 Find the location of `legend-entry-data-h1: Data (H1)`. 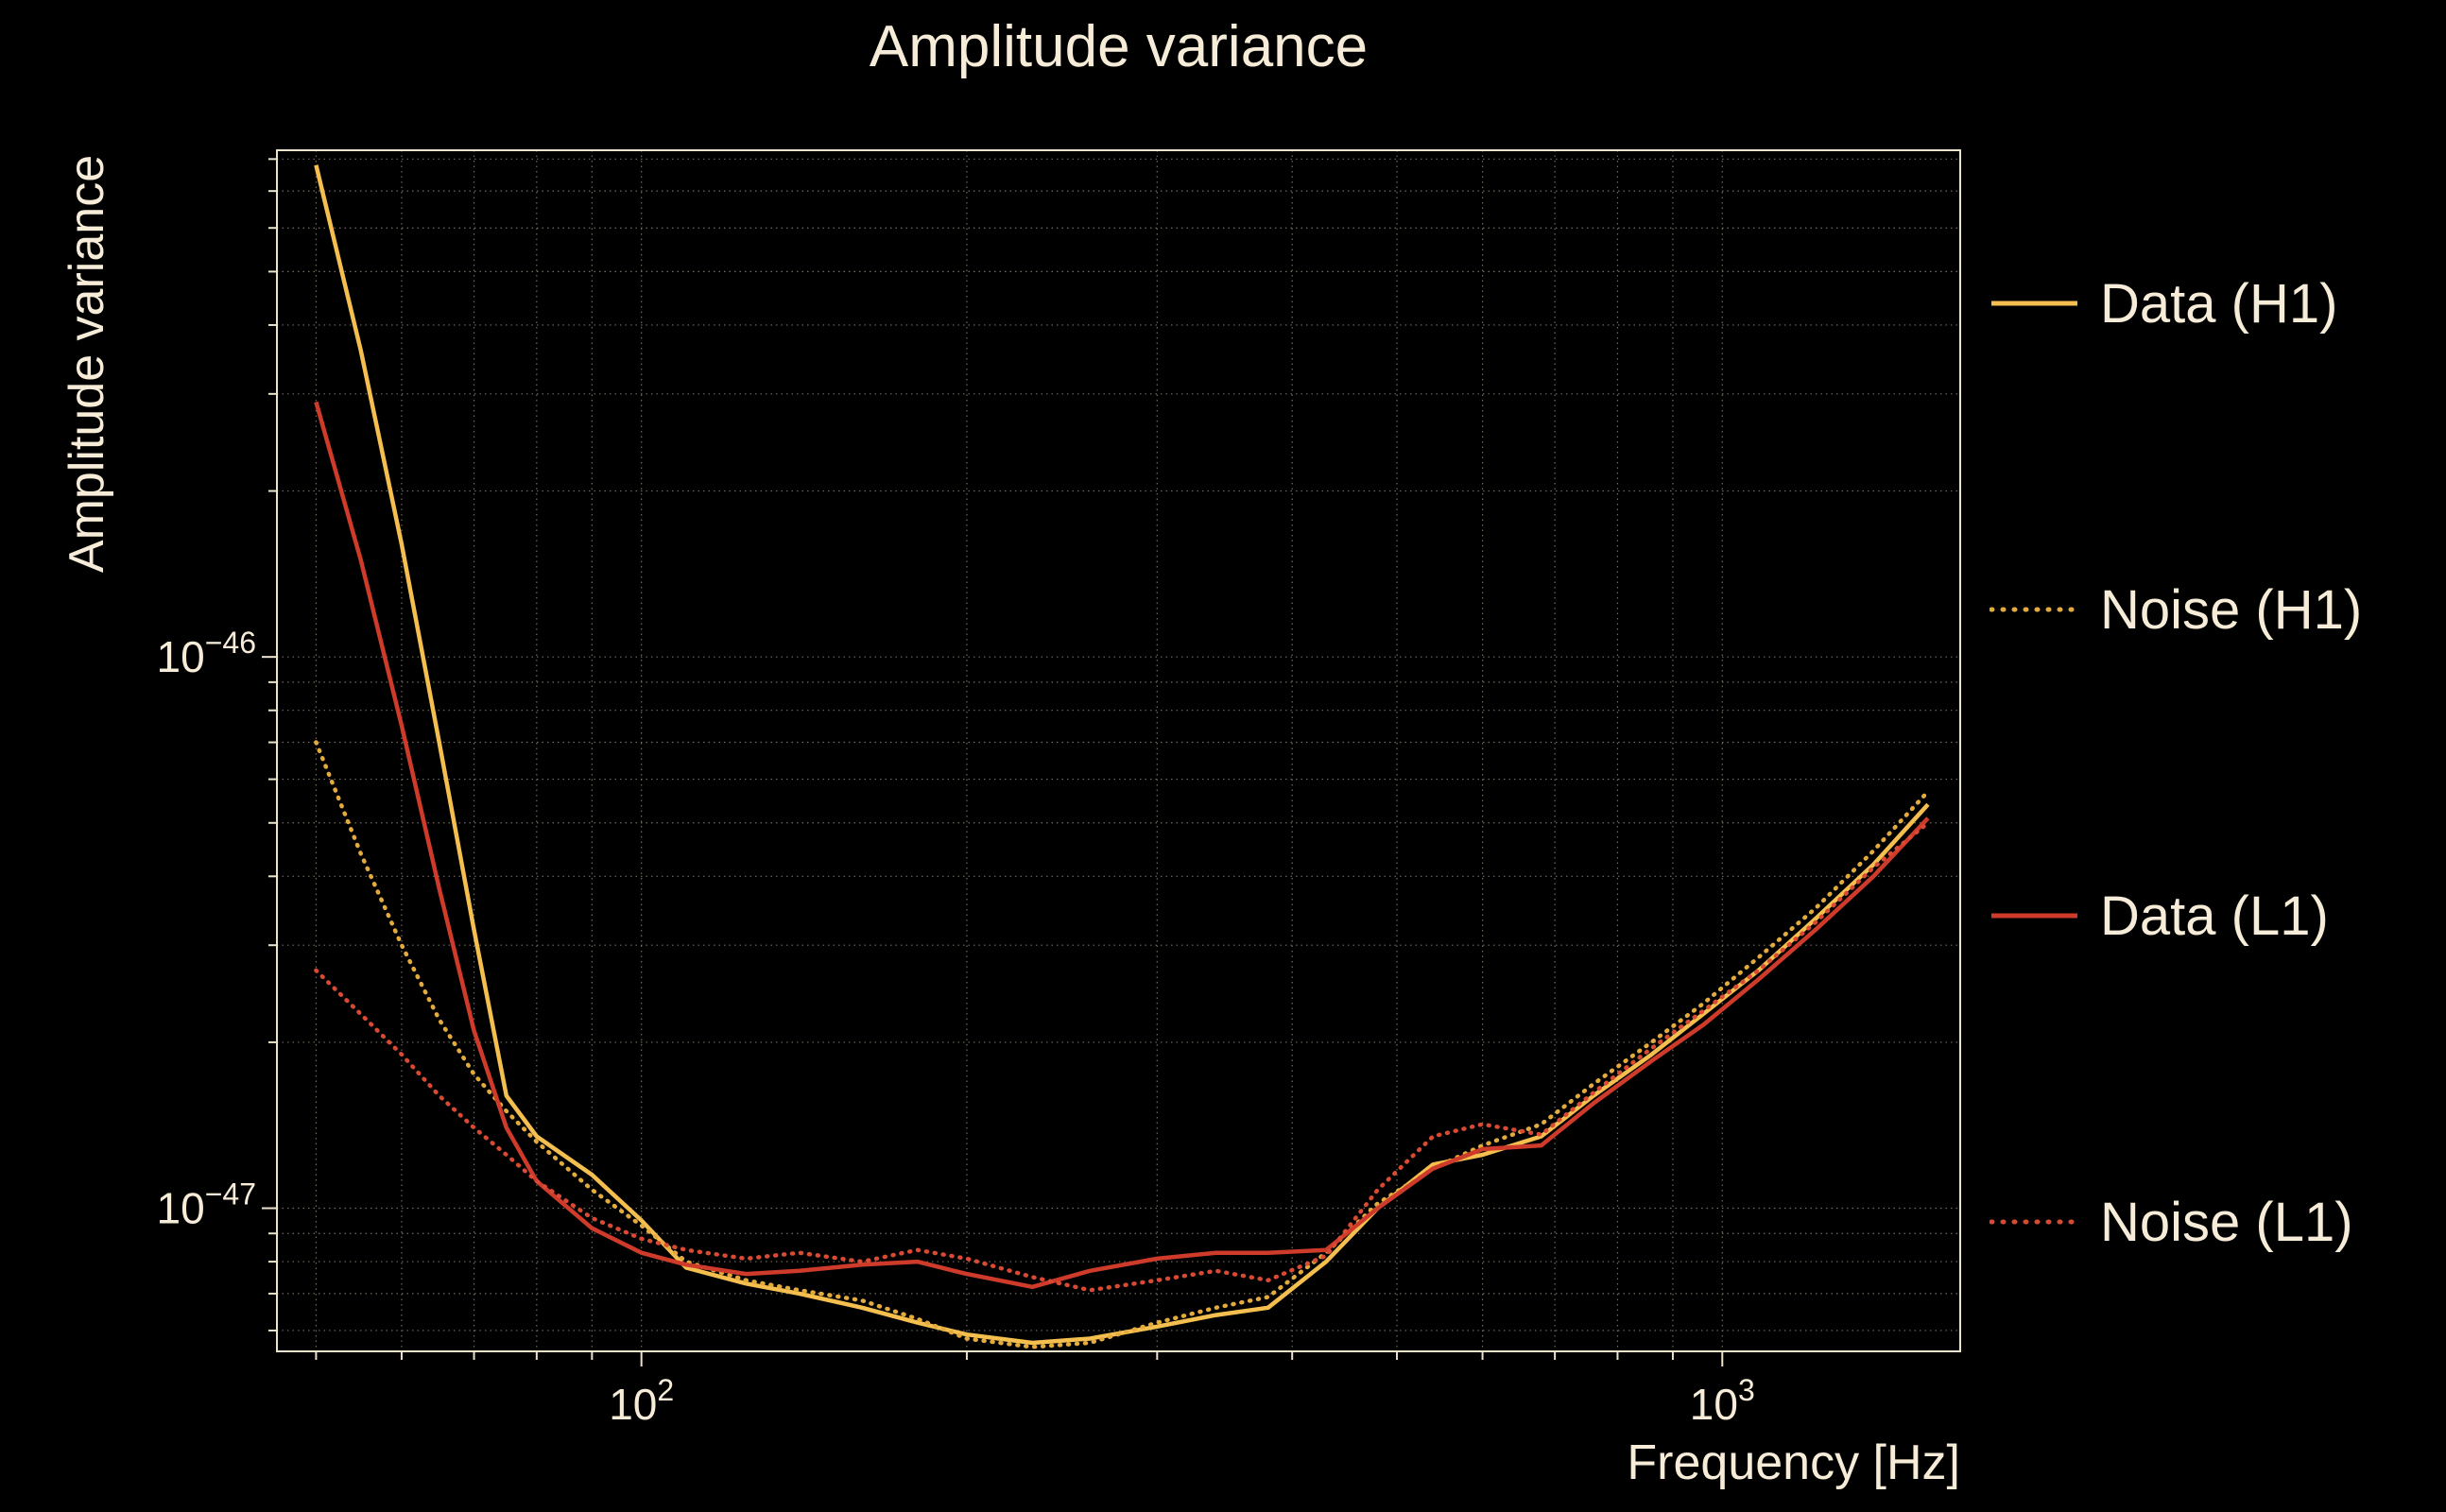

legend-entry-data-h1: Data (H1) is located at coordinates (2163, 303).